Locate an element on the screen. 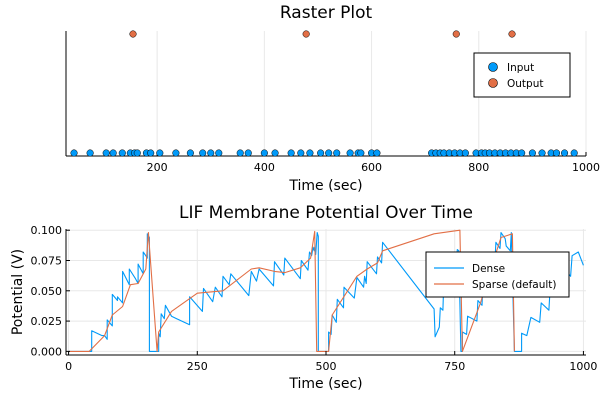 The height and width of the screenshot is (400, 600). lif-y-ticks: 0.000 0.025 0.050 0.075 0.100 is located at coordinates (50, 291).